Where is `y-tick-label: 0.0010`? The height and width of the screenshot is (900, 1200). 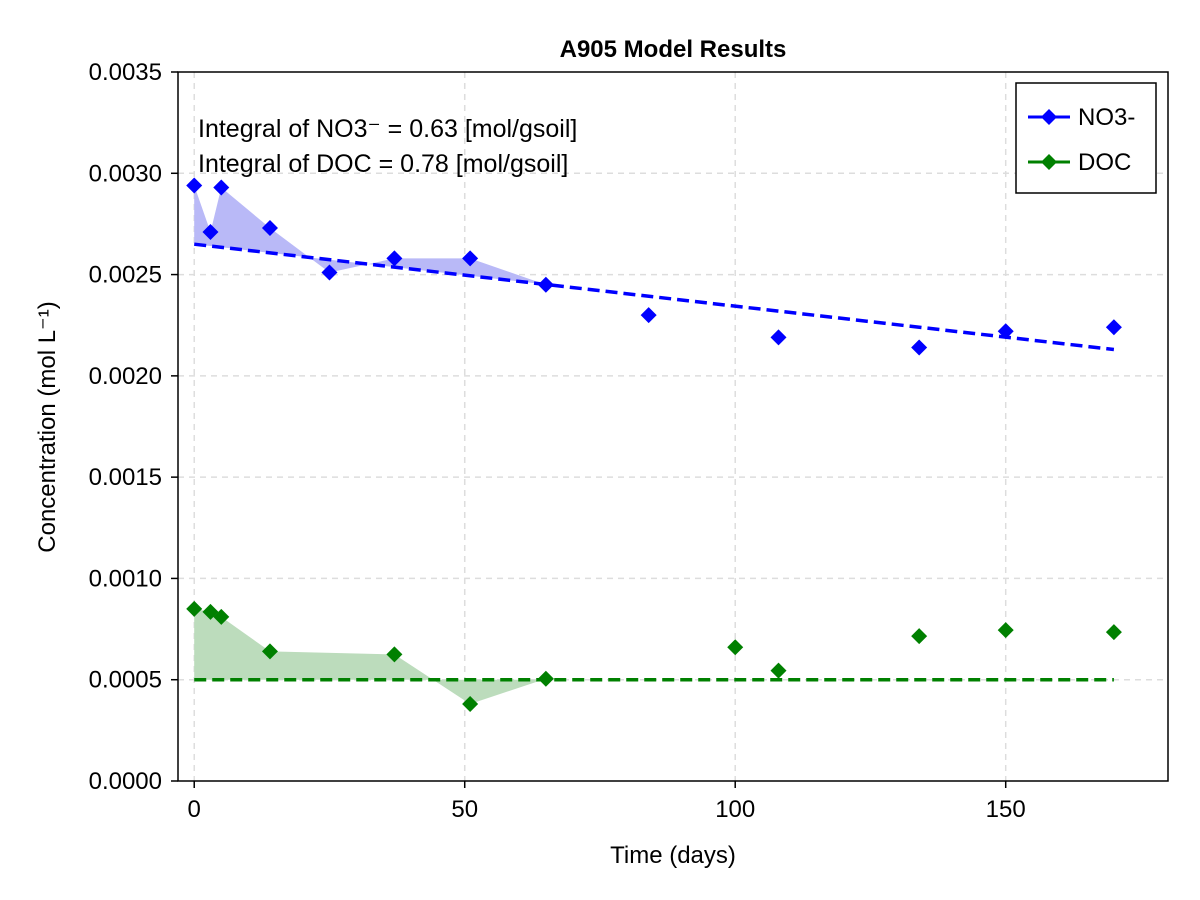
y-tick-label: 0.0010 is located at coordinates (125, 578).